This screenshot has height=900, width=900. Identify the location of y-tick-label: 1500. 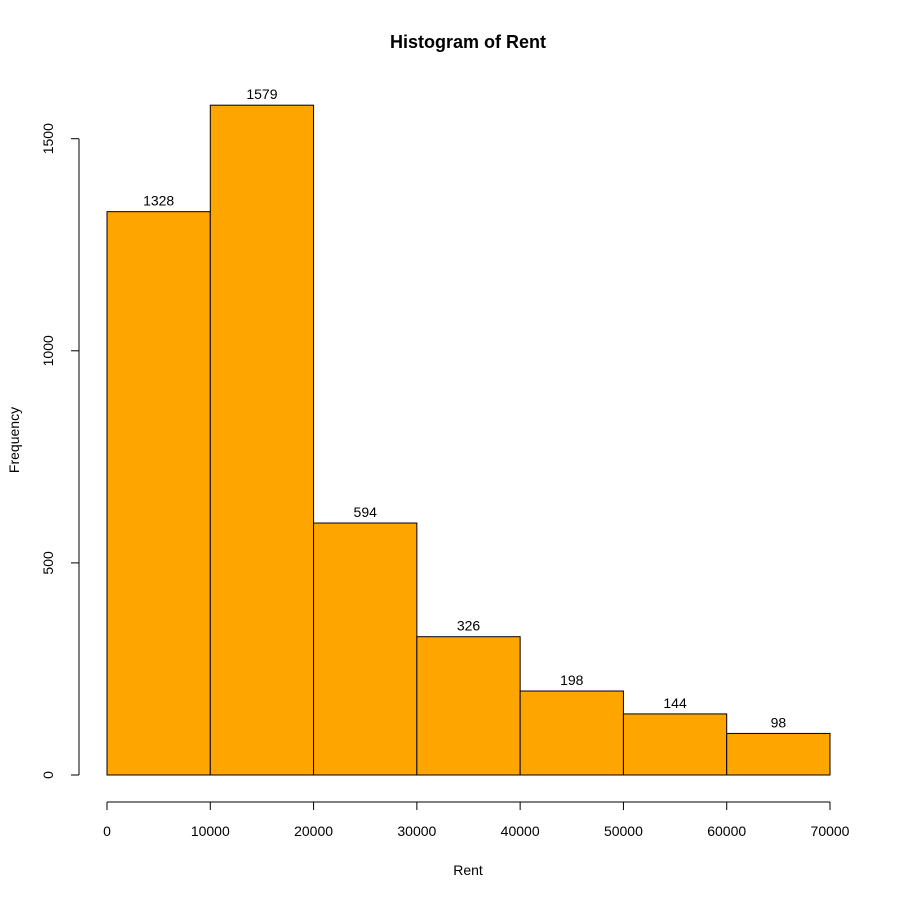
(48, 138).